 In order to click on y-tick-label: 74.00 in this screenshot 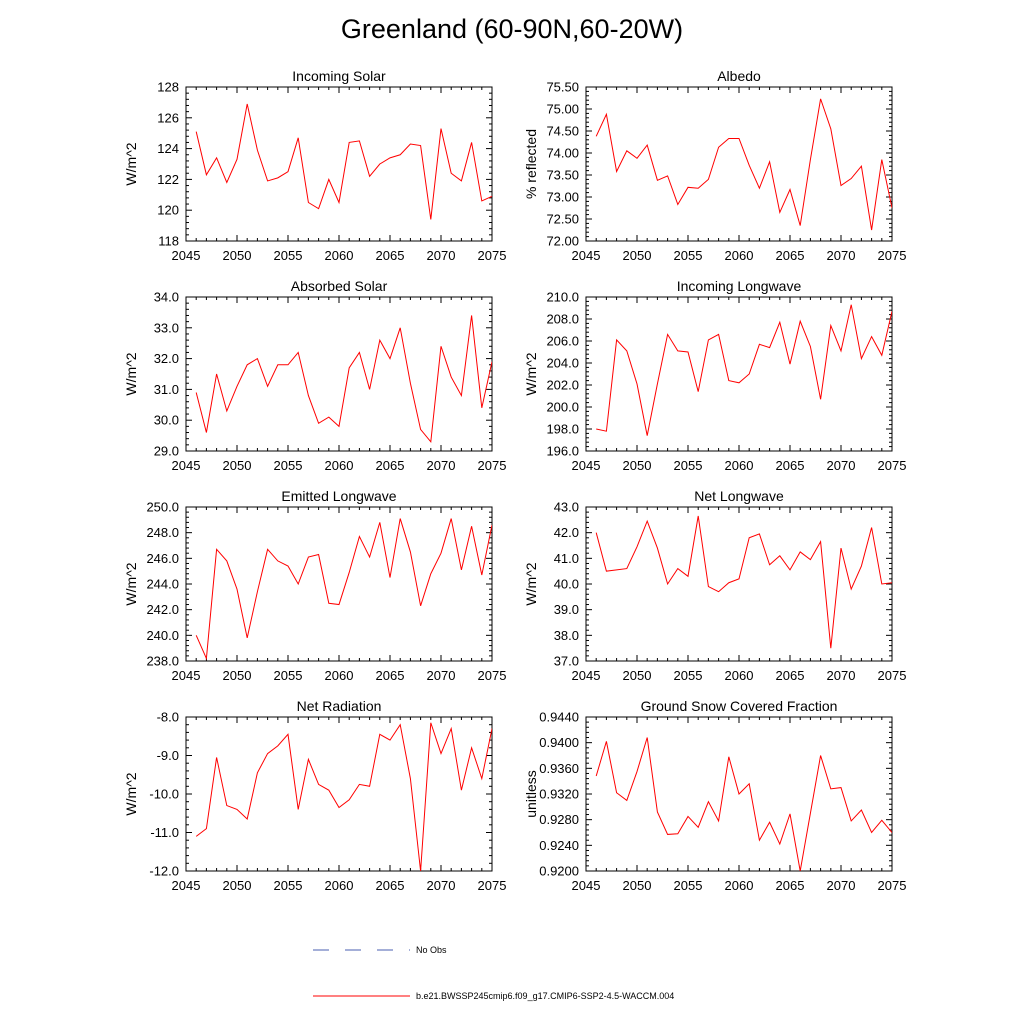, I will do `click(562, 153)`.